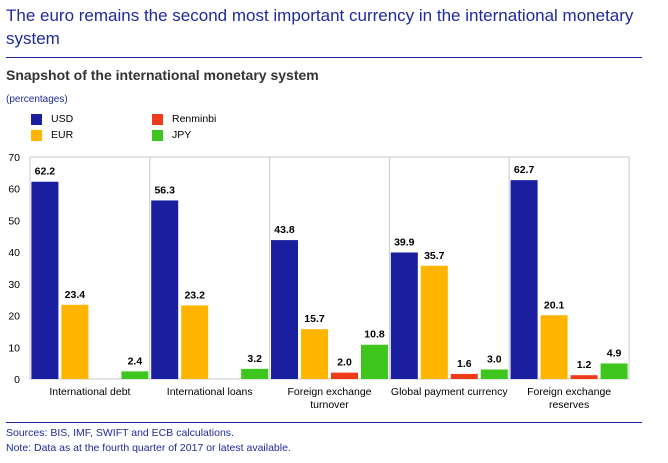  I want to click on legend-item-jpy: JPY, so click(171, 135).